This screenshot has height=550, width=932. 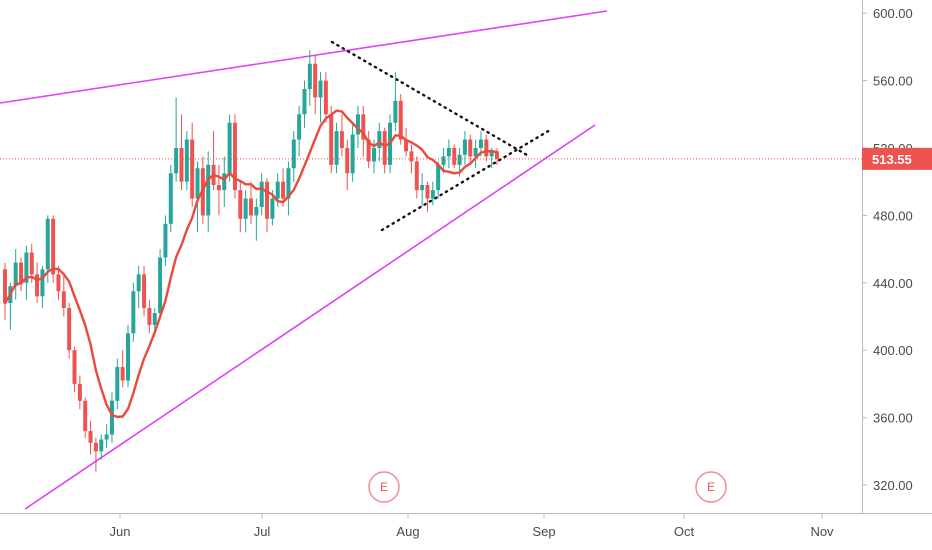 I want to click on time-axis: Jun Jul Aug Sep Oct Nov, so click(x=472, y=526).